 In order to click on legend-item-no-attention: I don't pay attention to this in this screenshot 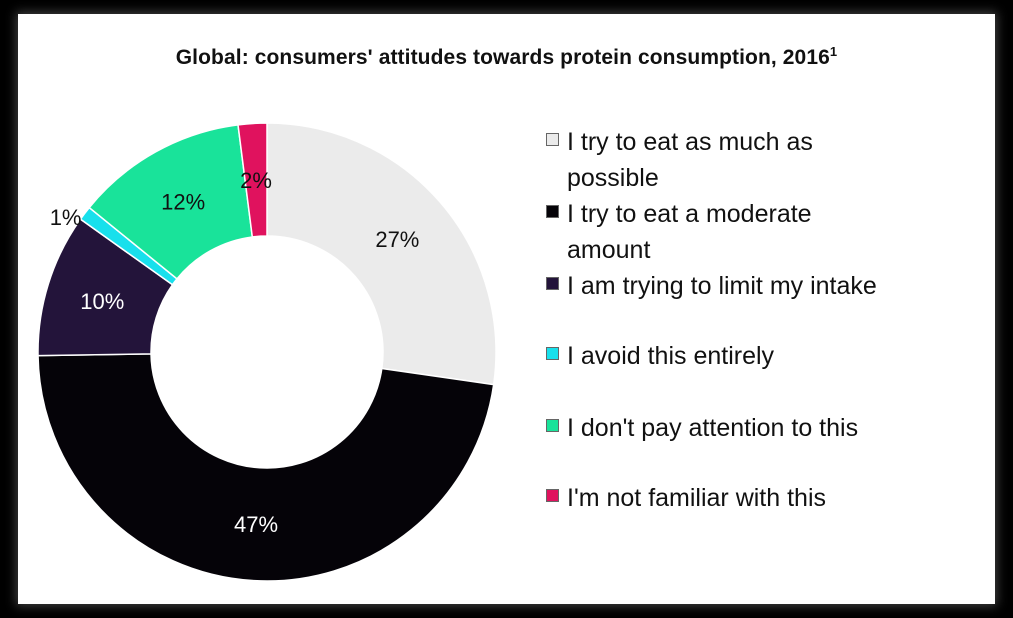, I will do `click(756, 428)`.